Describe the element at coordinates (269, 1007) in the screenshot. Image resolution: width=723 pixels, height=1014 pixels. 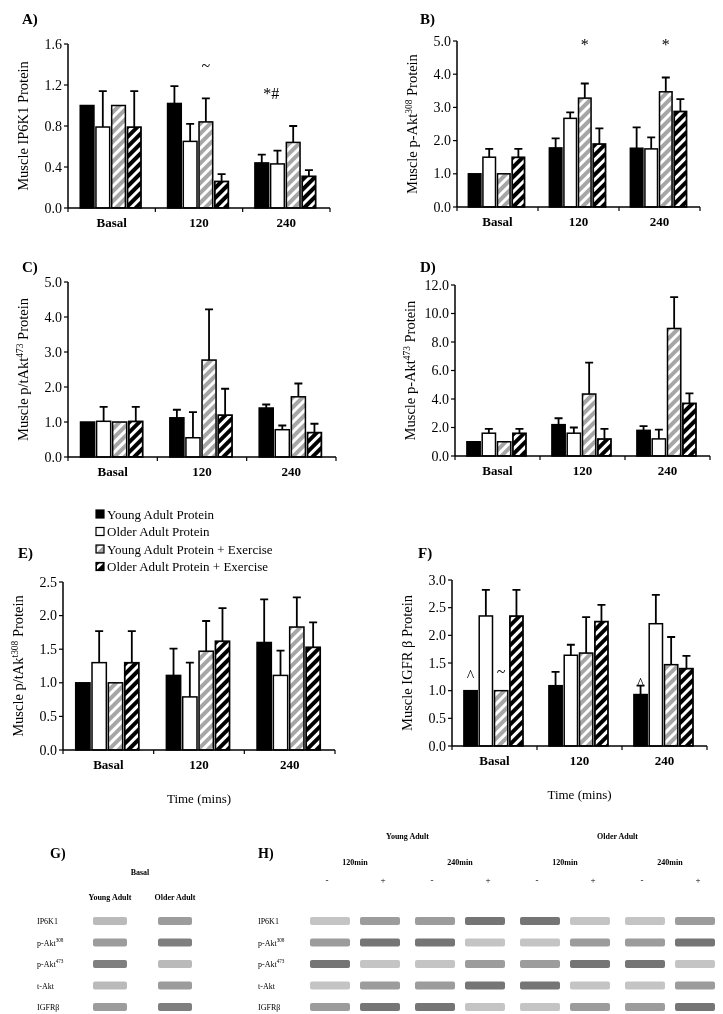
I see `category-label: IGFRβ` at that location.